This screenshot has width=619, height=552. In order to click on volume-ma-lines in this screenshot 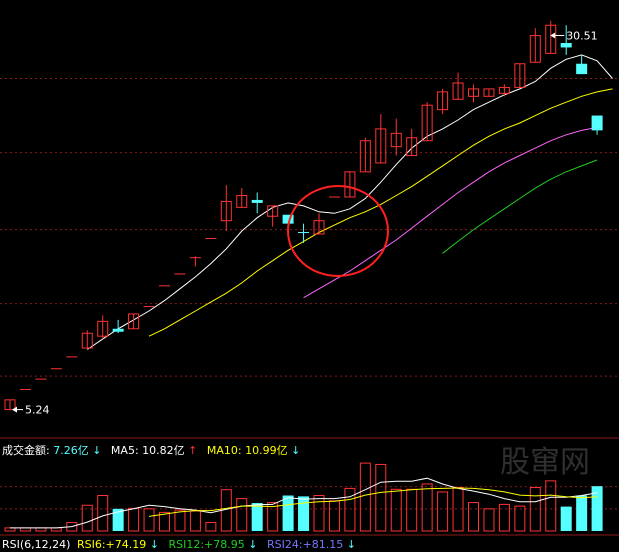, I will do `click(304, 503)`.